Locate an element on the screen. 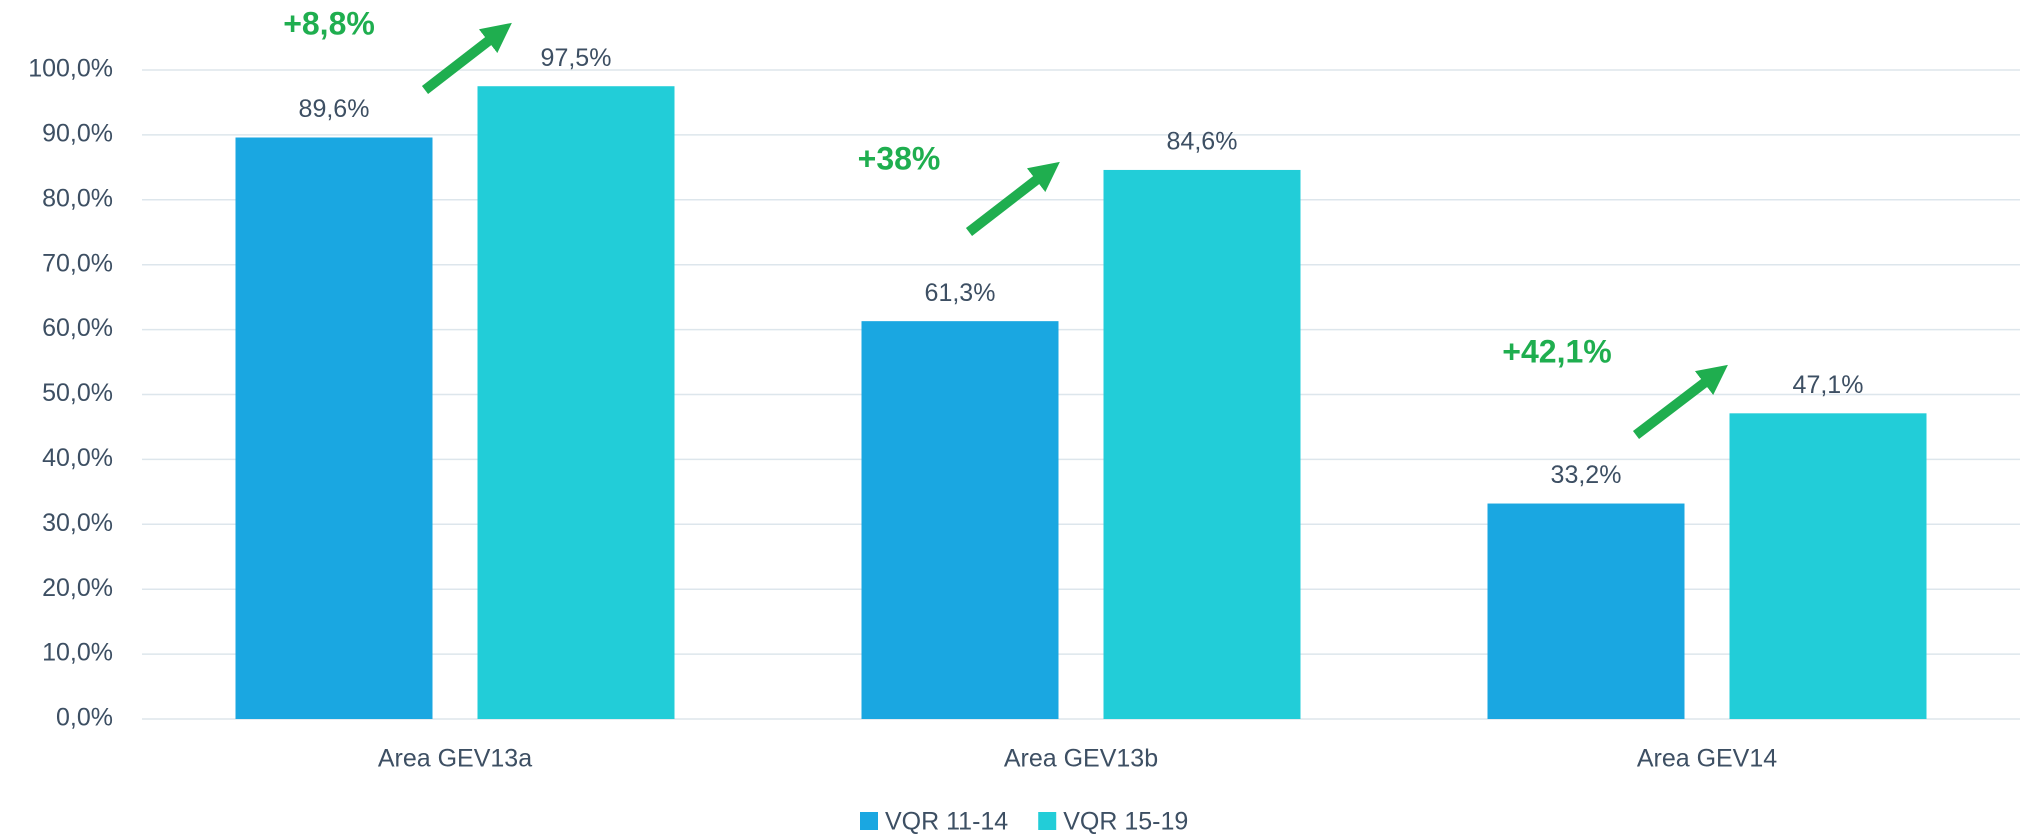 The image size is (2020, 839). y-tick-label: 20,0% is located at coordinates (77, 588).